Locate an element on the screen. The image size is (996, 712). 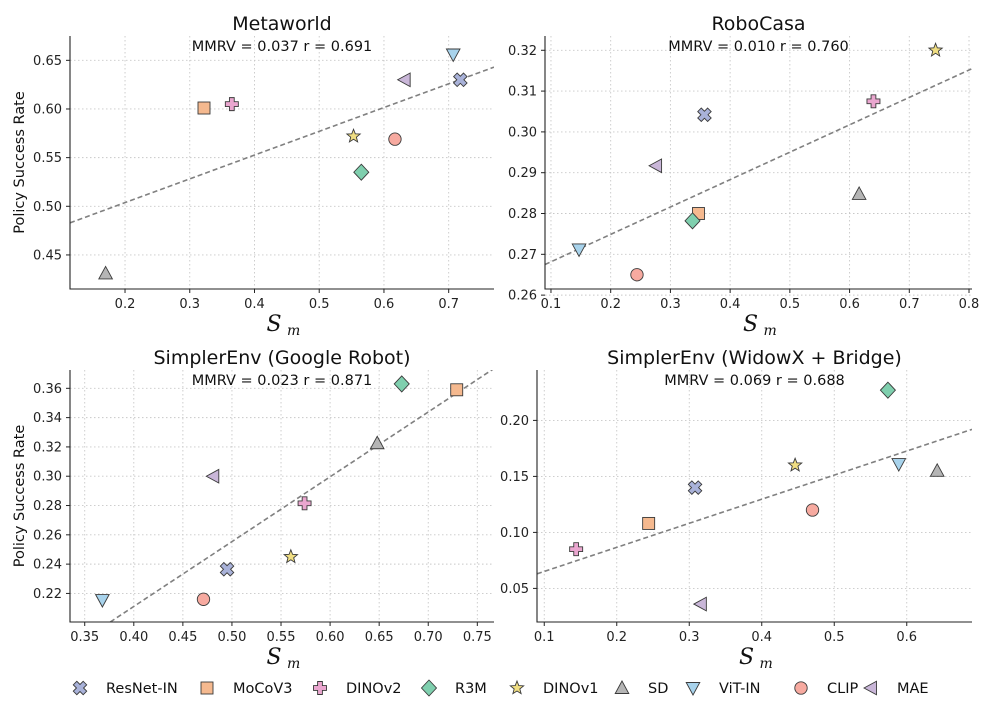
y-tick-label: 0.45 is located at coordinates (47, 255).